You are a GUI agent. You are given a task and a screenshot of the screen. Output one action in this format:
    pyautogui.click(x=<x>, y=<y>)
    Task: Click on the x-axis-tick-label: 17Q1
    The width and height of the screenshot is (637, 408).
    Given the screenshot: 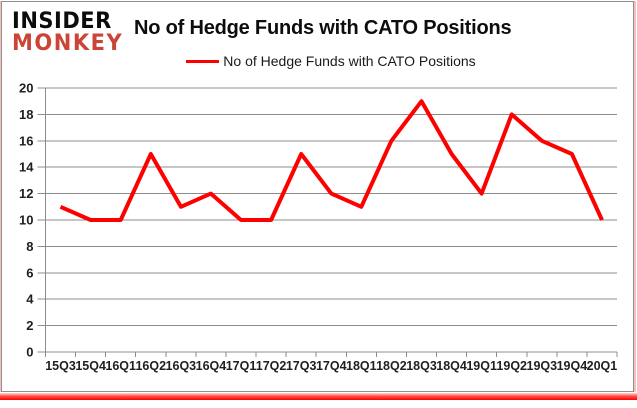 What is the action you would take?
    pyautogui.click(x=241, y=366)
    